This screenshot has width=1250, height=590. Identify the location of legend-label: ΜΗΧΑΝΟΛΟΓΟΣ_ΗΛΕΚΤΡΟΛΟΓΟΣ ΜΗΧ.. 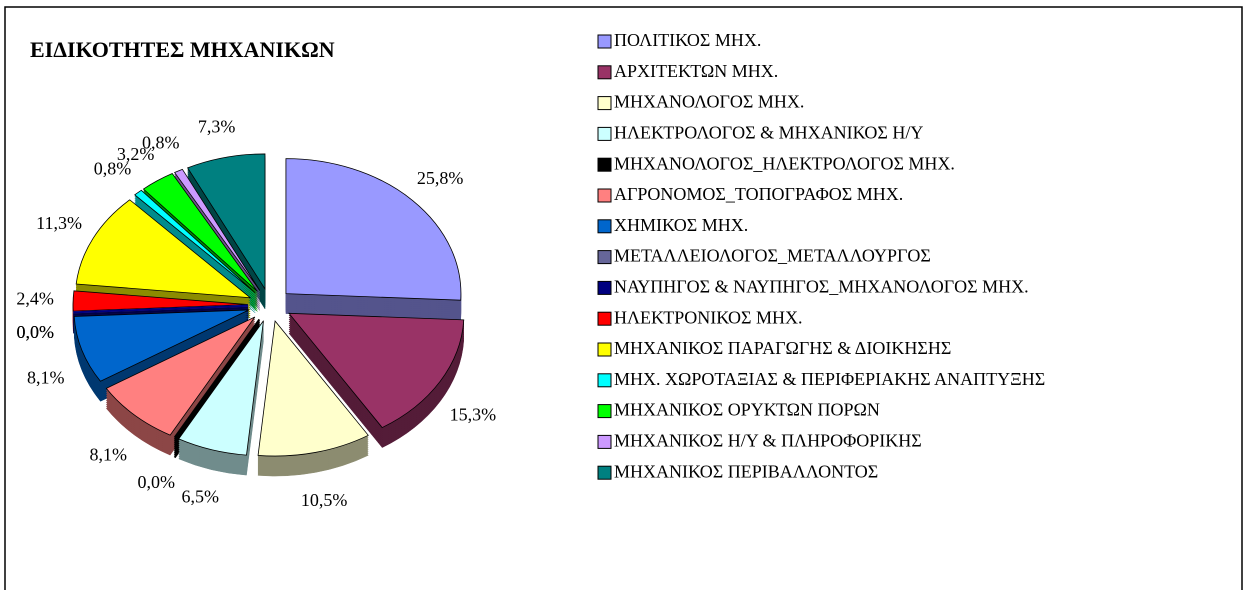
(784, 163).